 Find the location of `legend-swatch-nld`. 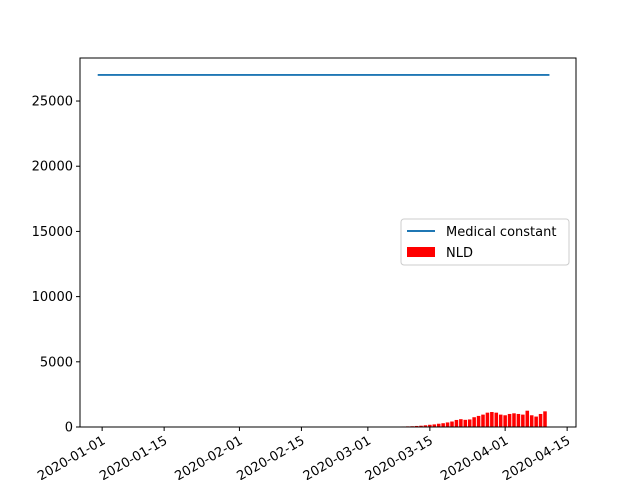

legend-swatch-nld is located at coordinates (421, 252).